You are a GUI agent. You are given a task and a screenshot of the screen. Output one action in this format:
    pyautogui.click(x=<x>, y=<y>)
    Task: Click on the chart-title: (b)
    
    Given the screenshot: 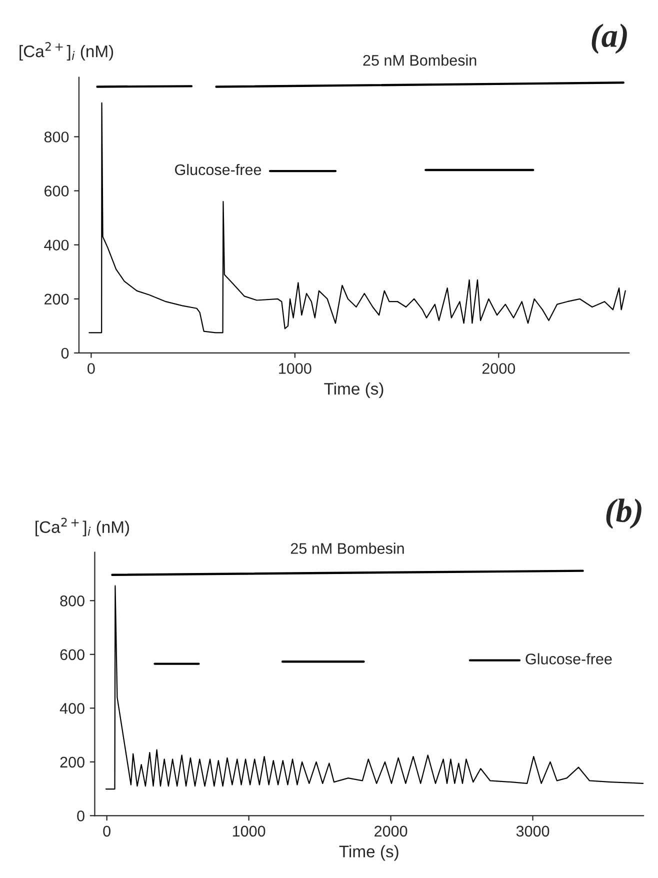 What is the action you would take?
    pyautogui.click(x=624, y=513)
    